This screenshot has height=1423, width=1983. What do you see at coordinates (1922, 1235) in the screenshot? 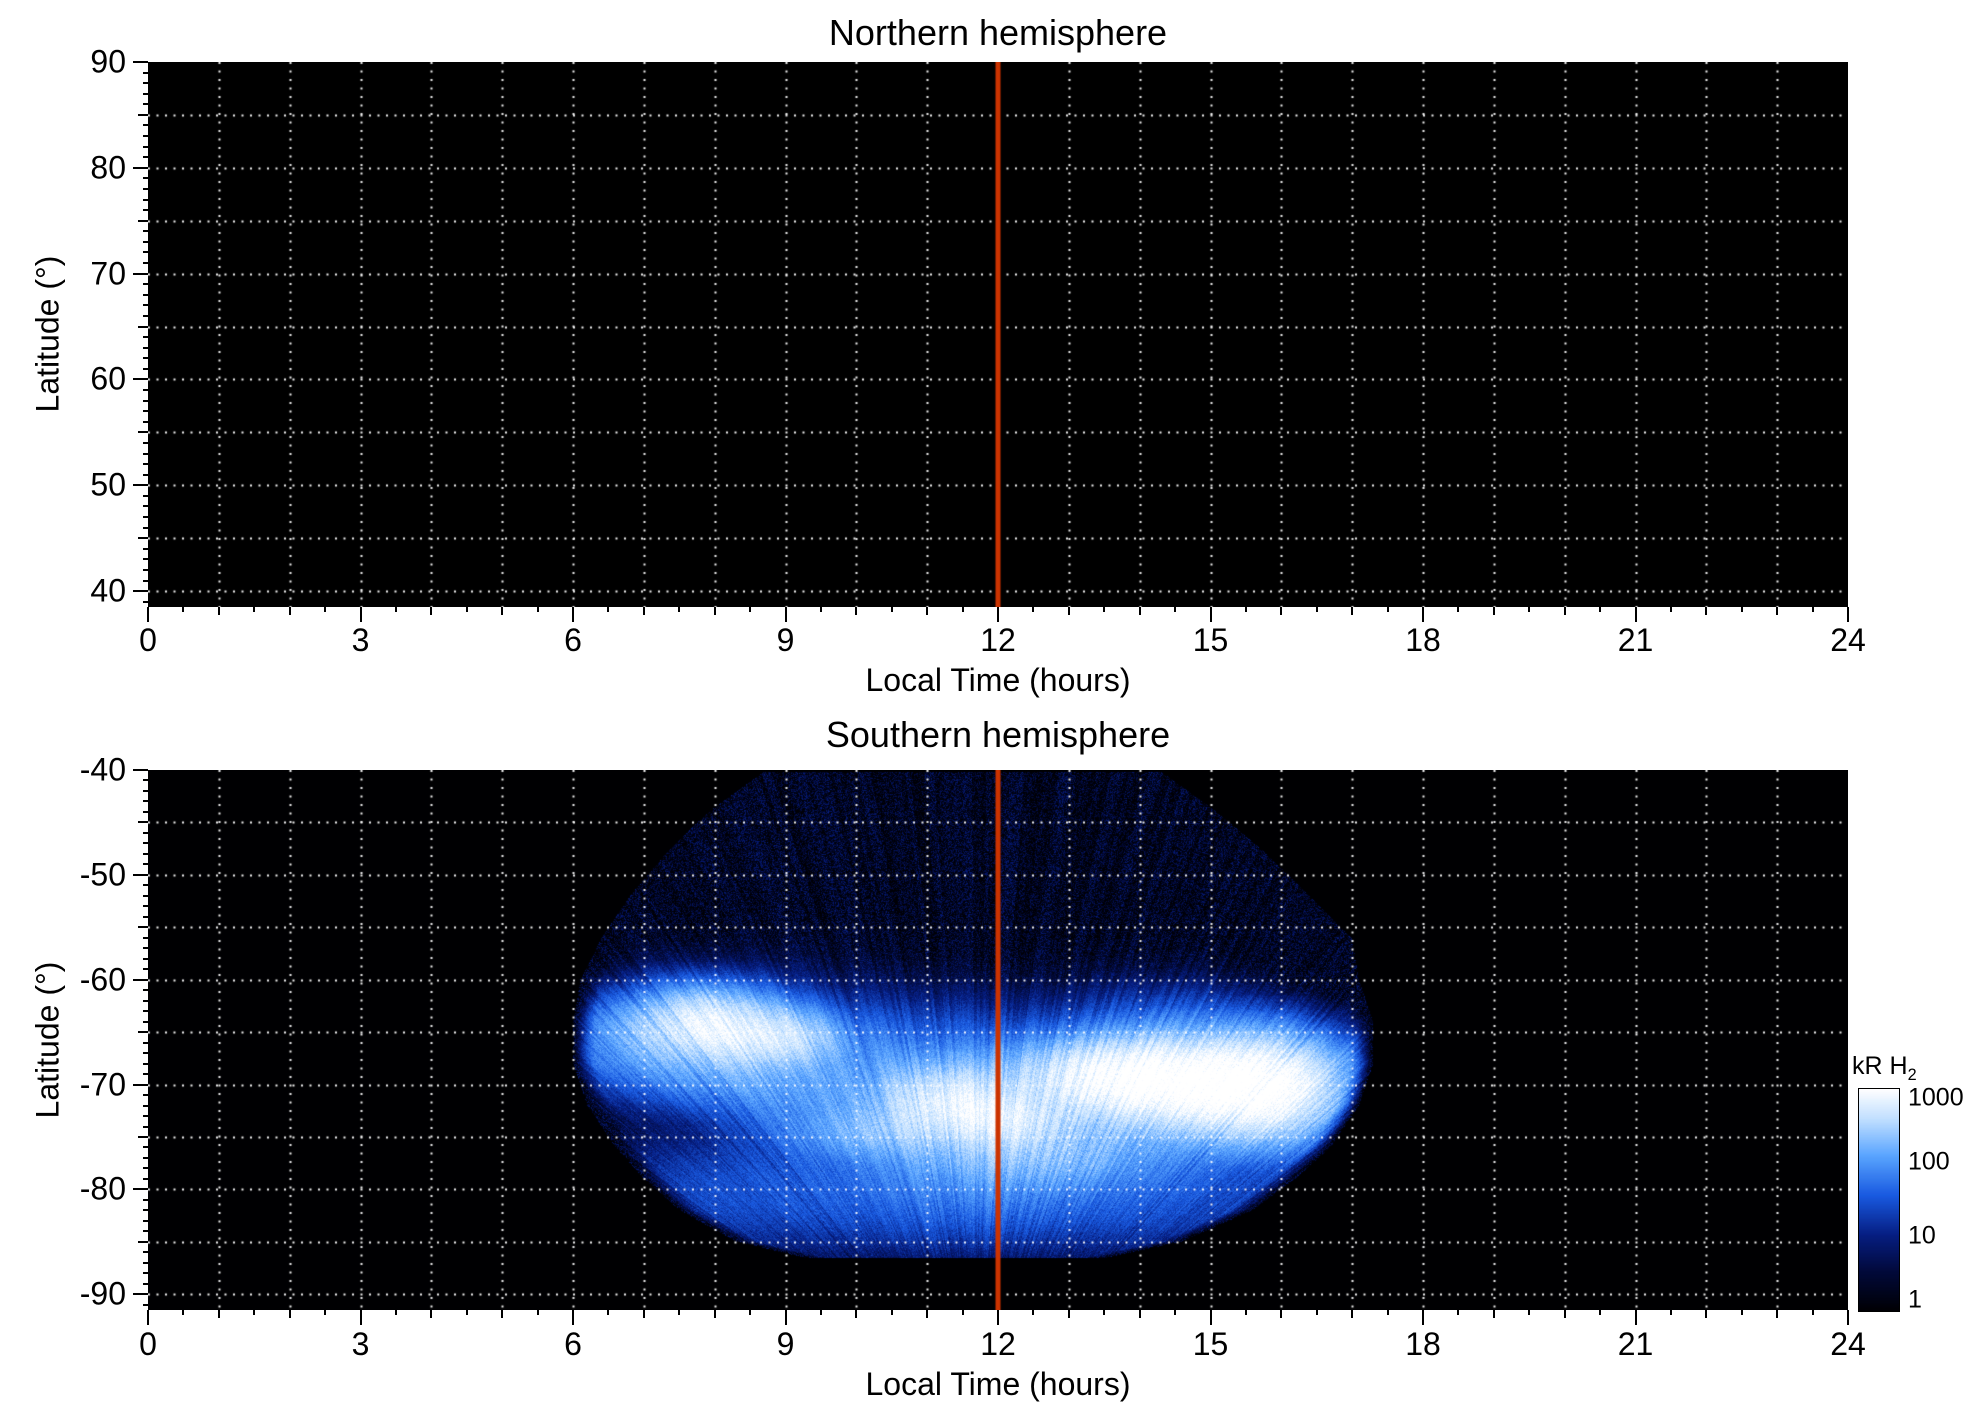
I see `colorbar-tick-label: 10` at bounding box center [1922, 1235].